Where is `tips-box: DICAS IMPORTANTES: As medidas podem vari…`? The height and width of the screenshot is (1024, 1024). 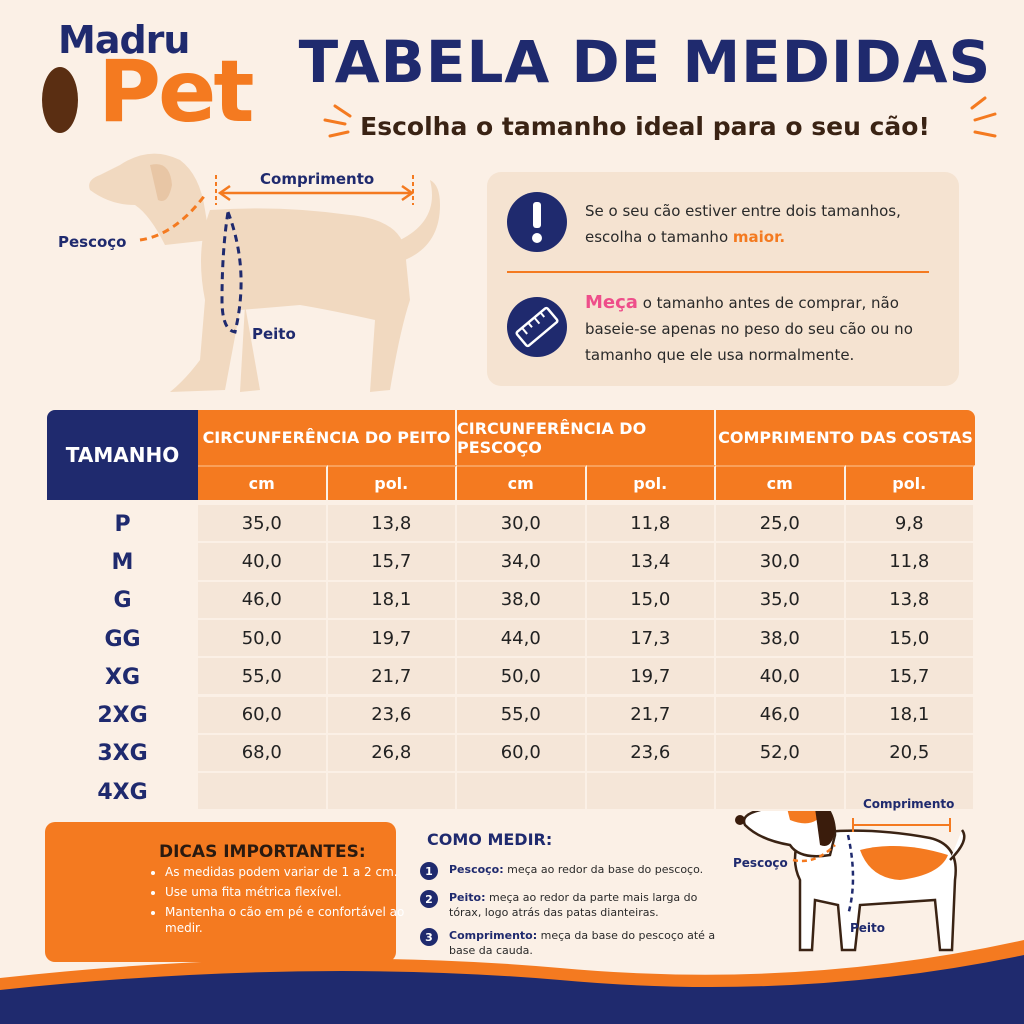 tips-box: DICAS IMPORTANTES: As medidas podem vari… is located at coordinates (224, 892).